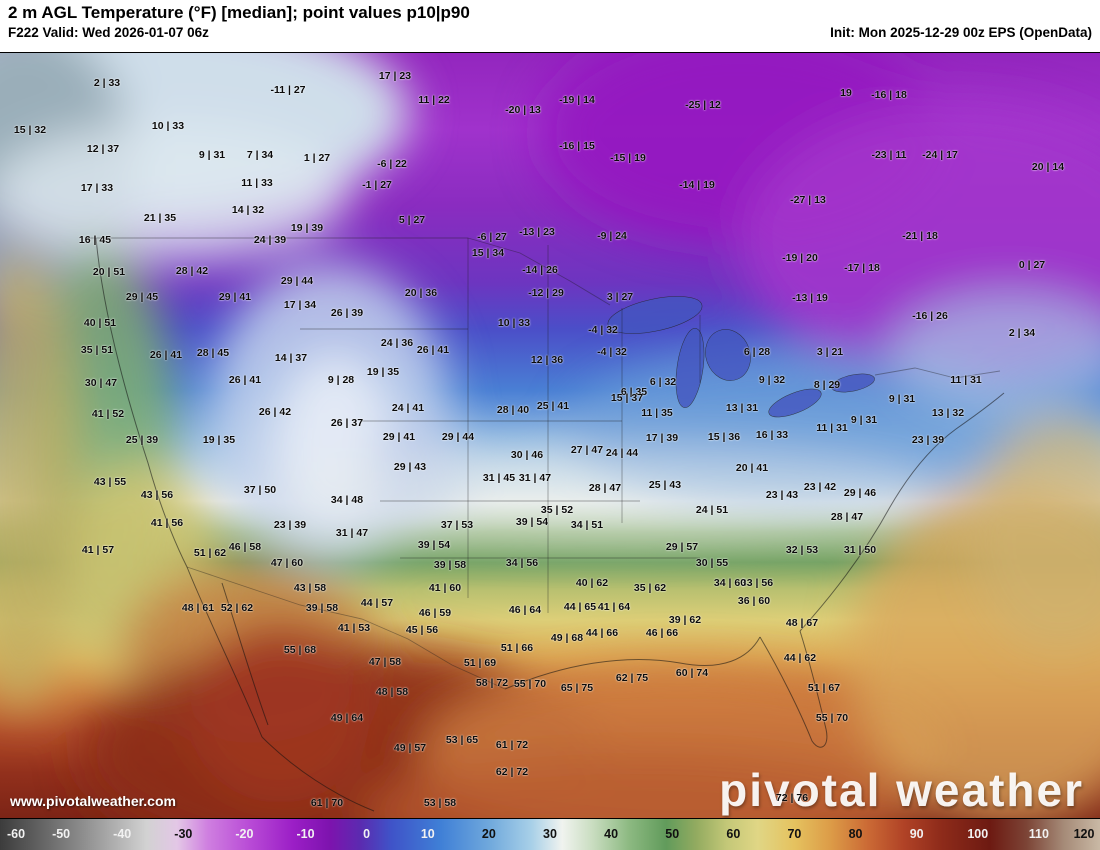 This screenshot has width=1100, height=850. Describe the element at coordinates (916, 834) in the screenshot. I see `colorbar-tick: 90` at that location.